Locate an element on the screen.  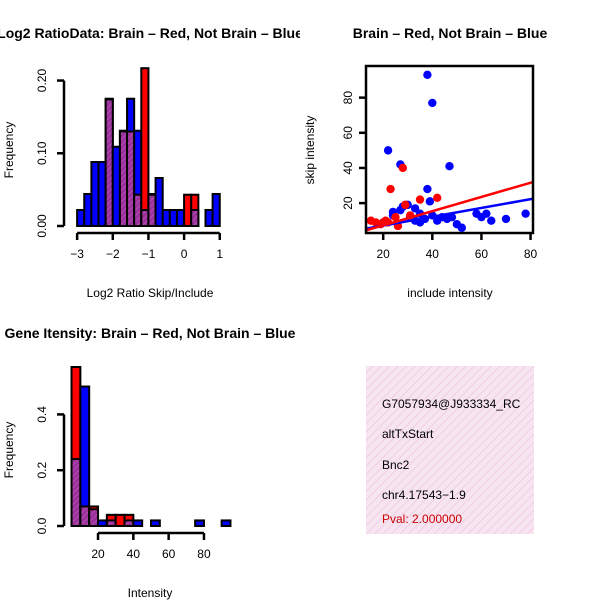
genomic-location: chr4.17543−1.9 is located at coordinates (424, 495).